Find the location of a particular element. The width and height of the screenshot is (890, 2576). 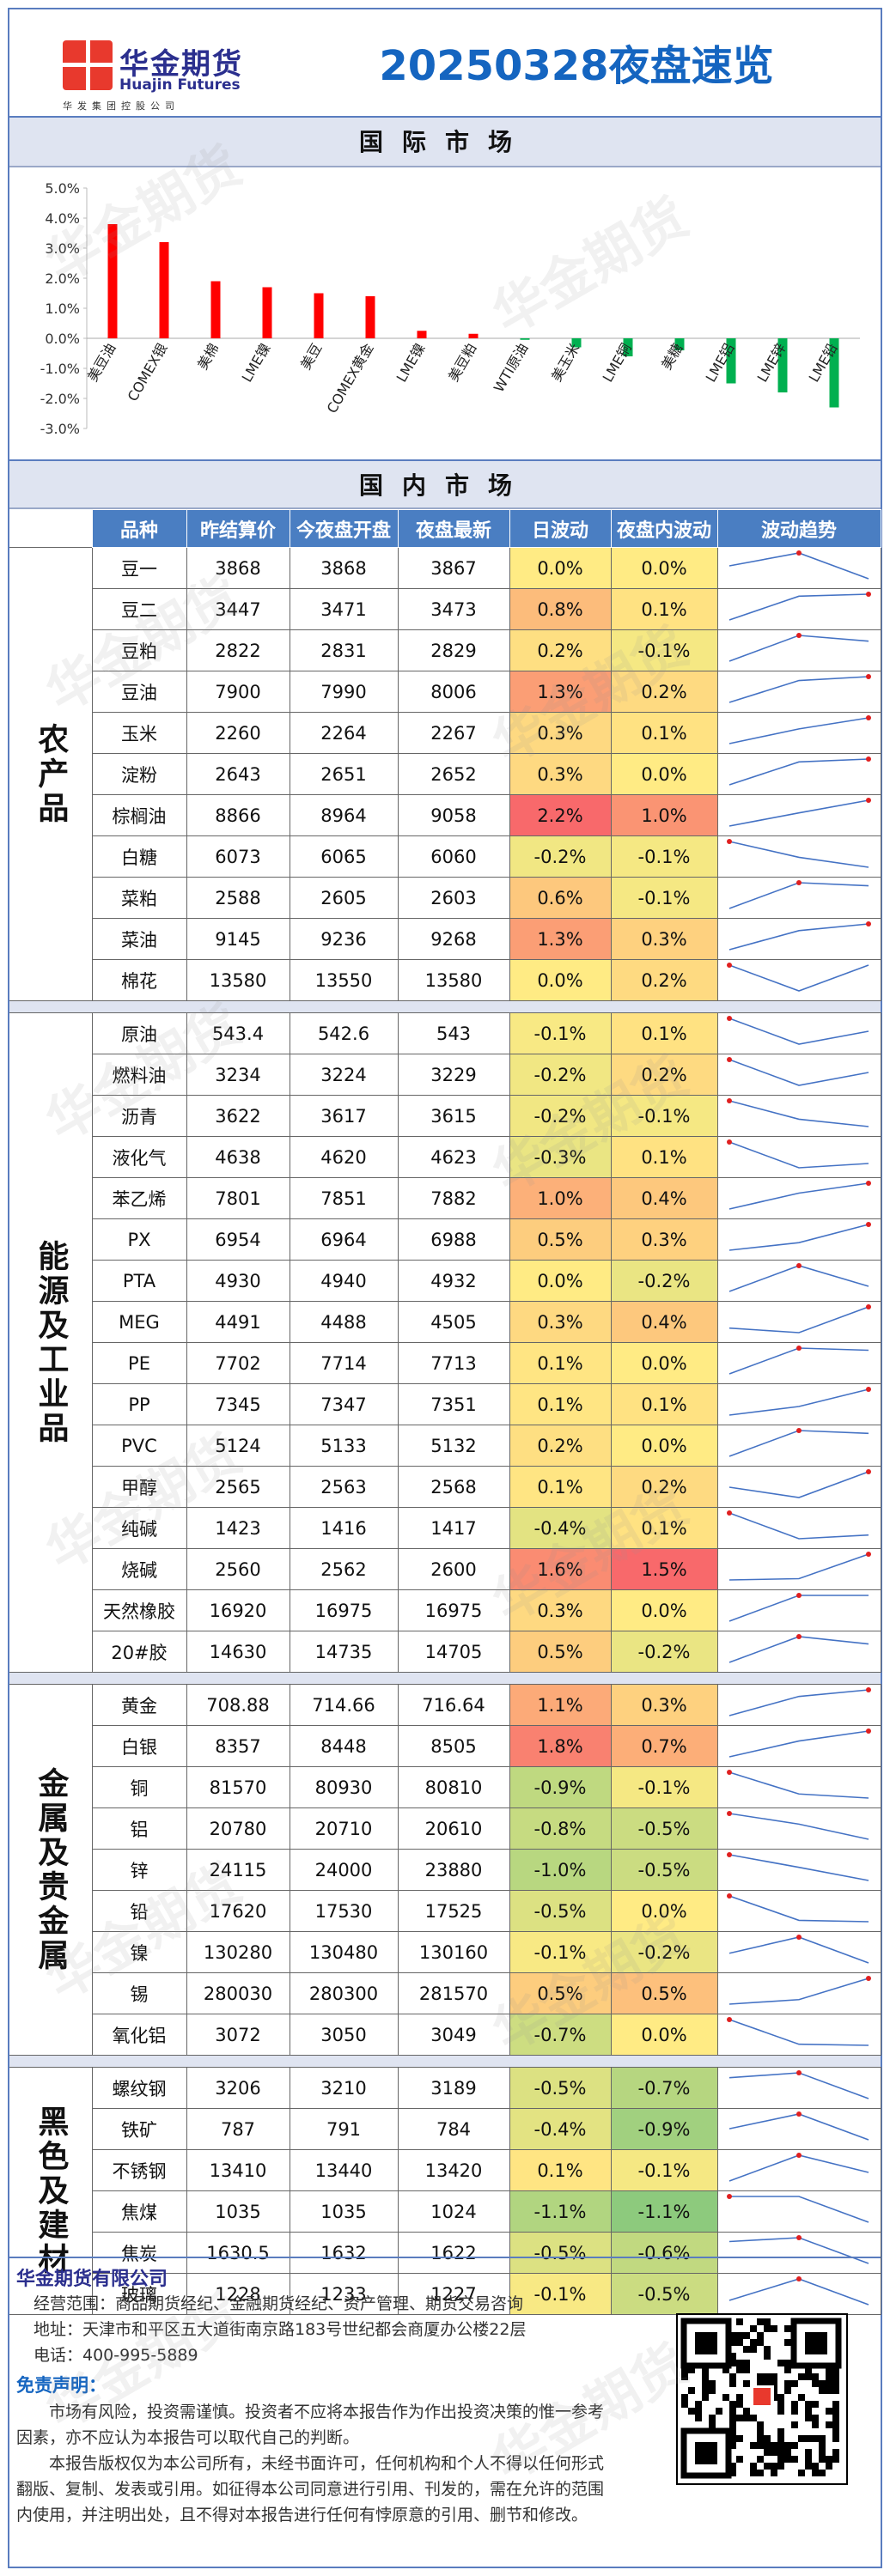

footer-phone: 电话：400-995-5889 is located at coordinates (116, 2355).